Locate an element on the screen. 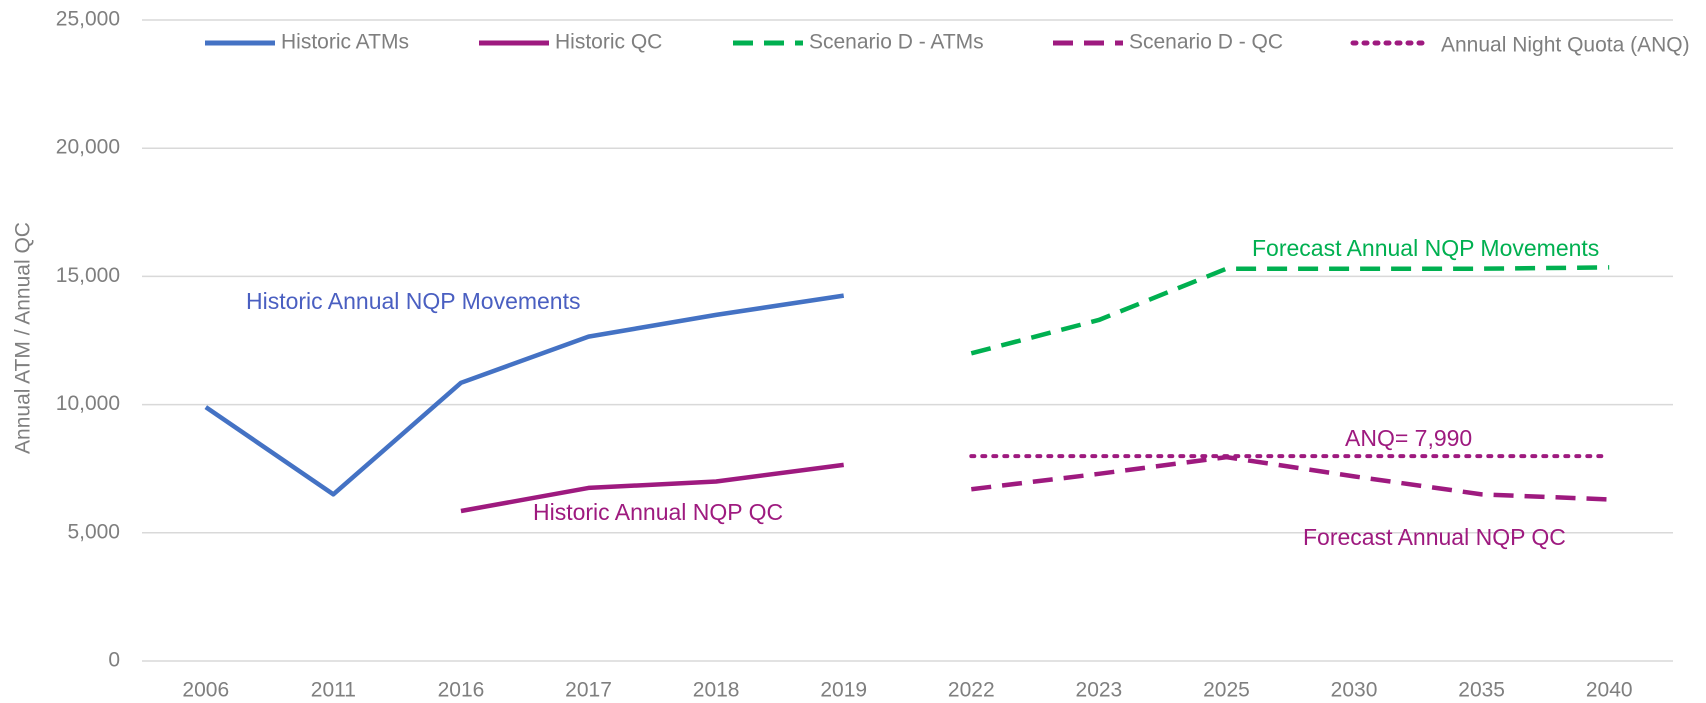  x-tick-label: 2022 is located at coordinates (971, 690).